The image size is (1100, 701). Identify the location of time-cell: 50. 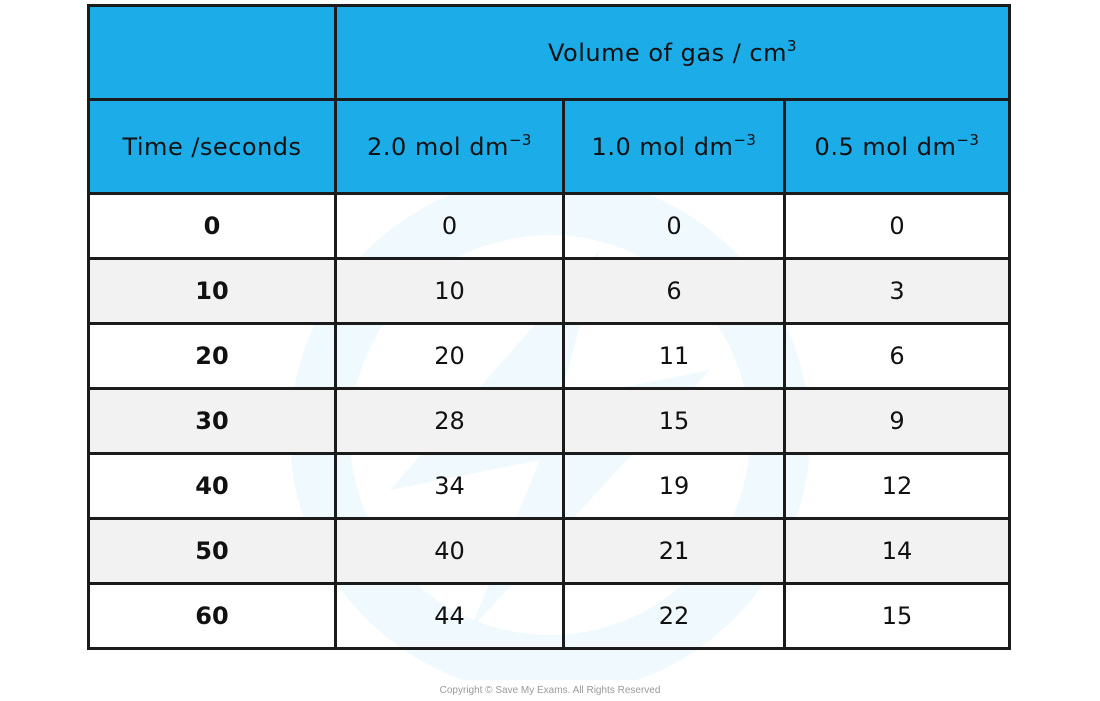
(212, 551).